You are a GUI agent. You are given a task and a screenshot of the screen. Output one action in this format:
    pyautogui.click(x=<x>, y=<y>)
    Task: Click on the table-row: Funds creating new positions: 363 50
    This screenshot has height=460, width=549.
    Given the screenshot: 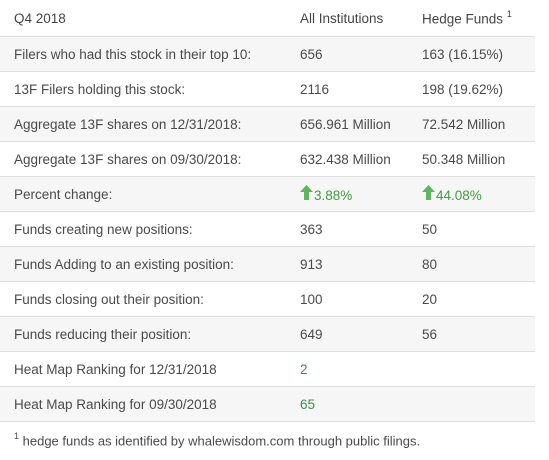 What is the action you would take?
    pyautogui.click(x=267, y=229)
    